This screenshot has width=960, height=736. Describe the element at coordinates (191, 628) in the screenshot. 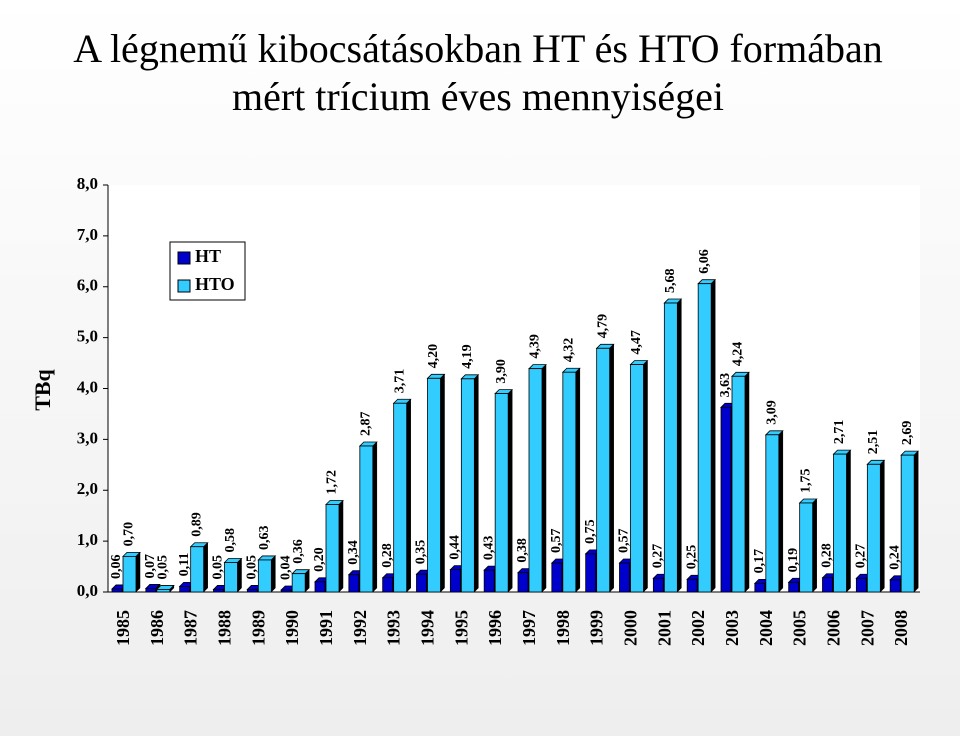

I see `x-tick-label: 1987` at that location.